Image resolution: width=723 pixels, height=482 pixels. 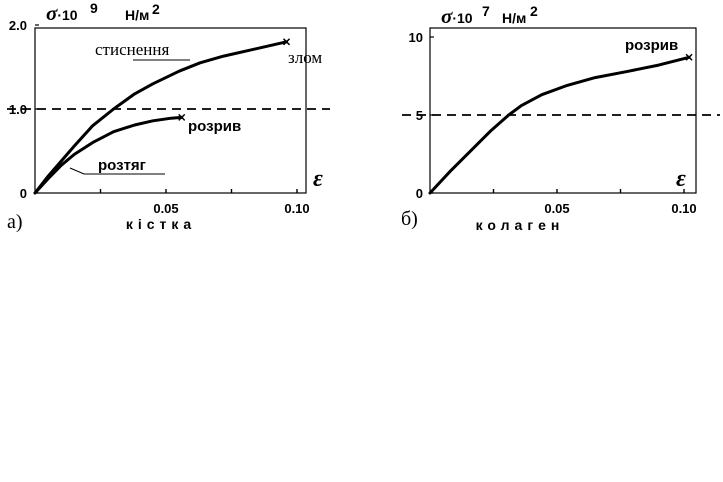 I want to click on y-tick-label: 5, so click(x=419, y=115).